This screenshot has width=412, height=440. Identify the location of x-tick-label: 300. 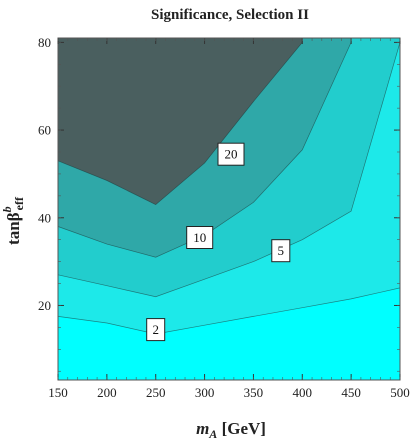
(205, 392).